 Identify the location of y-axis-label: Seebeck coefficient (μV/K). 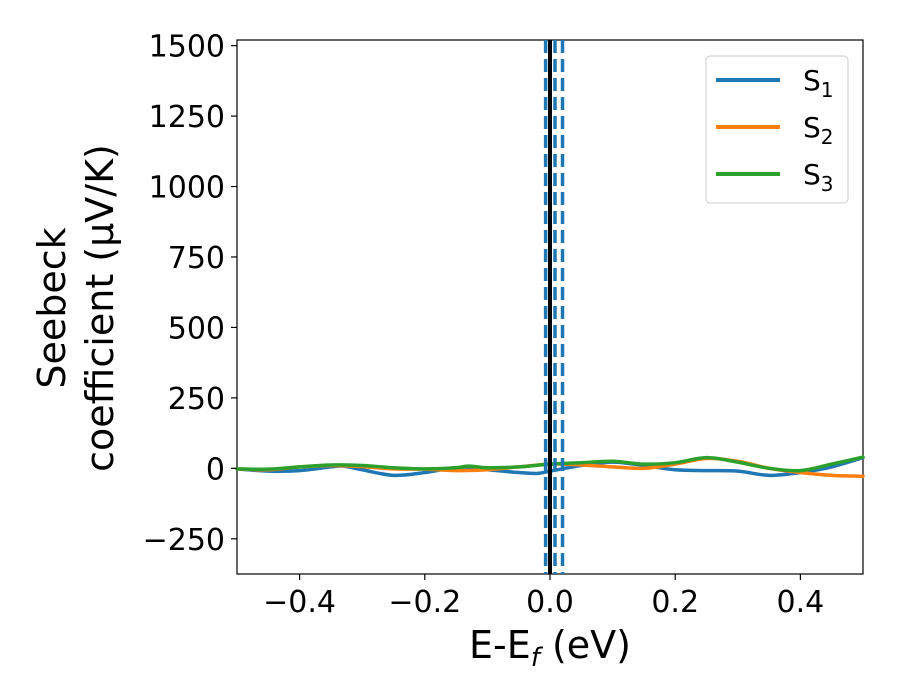
(76, 308).